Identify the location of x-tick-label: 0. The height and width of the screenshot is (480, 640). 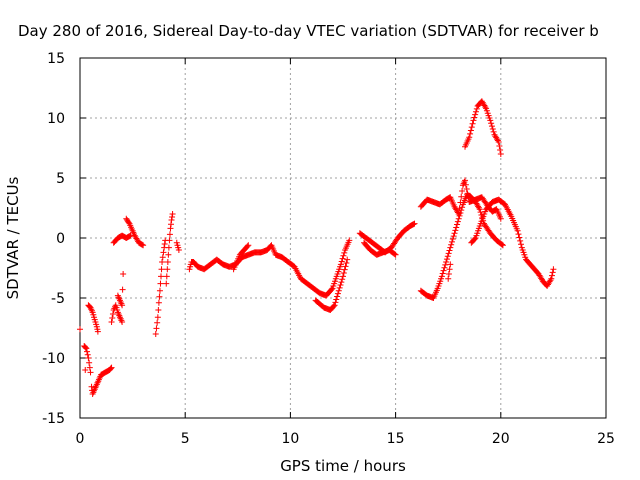
(80, 439).